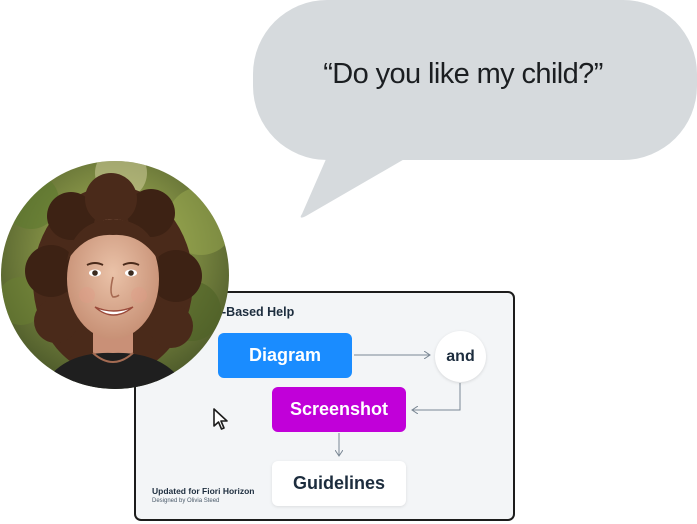 The height and width of the screenshot is (524, 697). What do you see at coordinates (285, 355) in the screenshot?
I see `diagram-node: Diagram` at bounding box center [285, 355].